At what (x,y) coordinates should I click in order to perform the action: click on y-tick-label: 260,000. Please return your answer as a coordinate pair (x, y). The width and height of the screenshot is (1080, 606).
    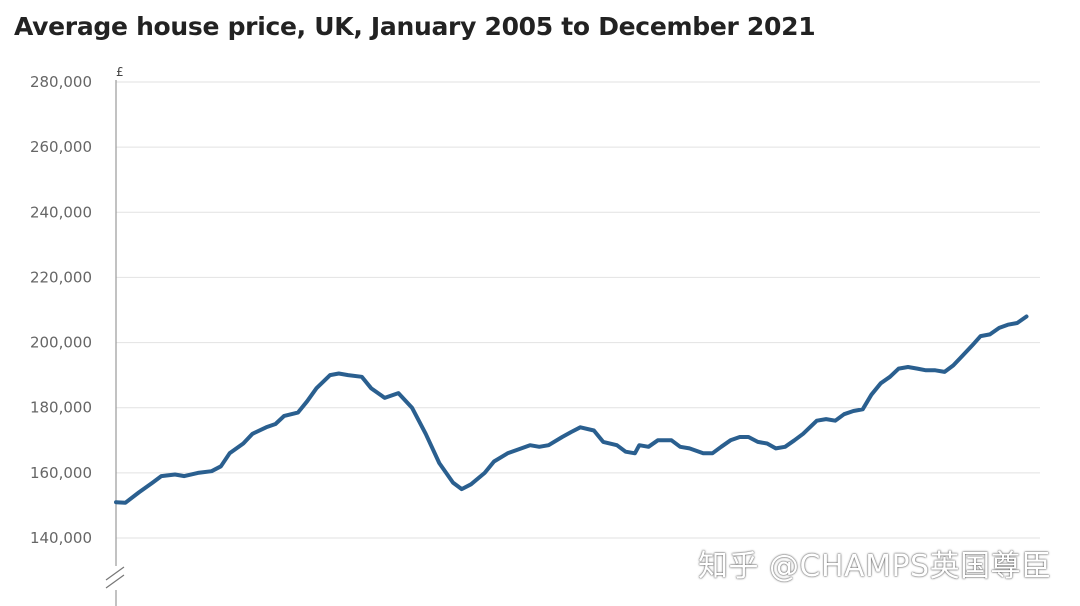
    Looking at the image, I should click on (61, 147).